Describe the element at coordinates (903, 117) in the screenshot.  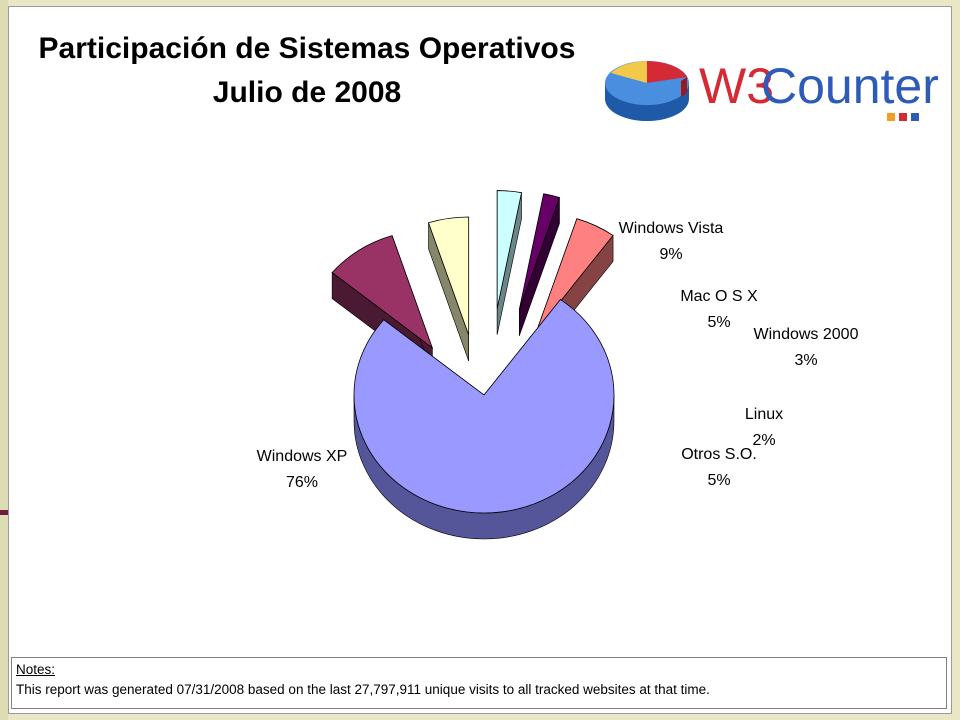
I see `logo-square-red` at that location.